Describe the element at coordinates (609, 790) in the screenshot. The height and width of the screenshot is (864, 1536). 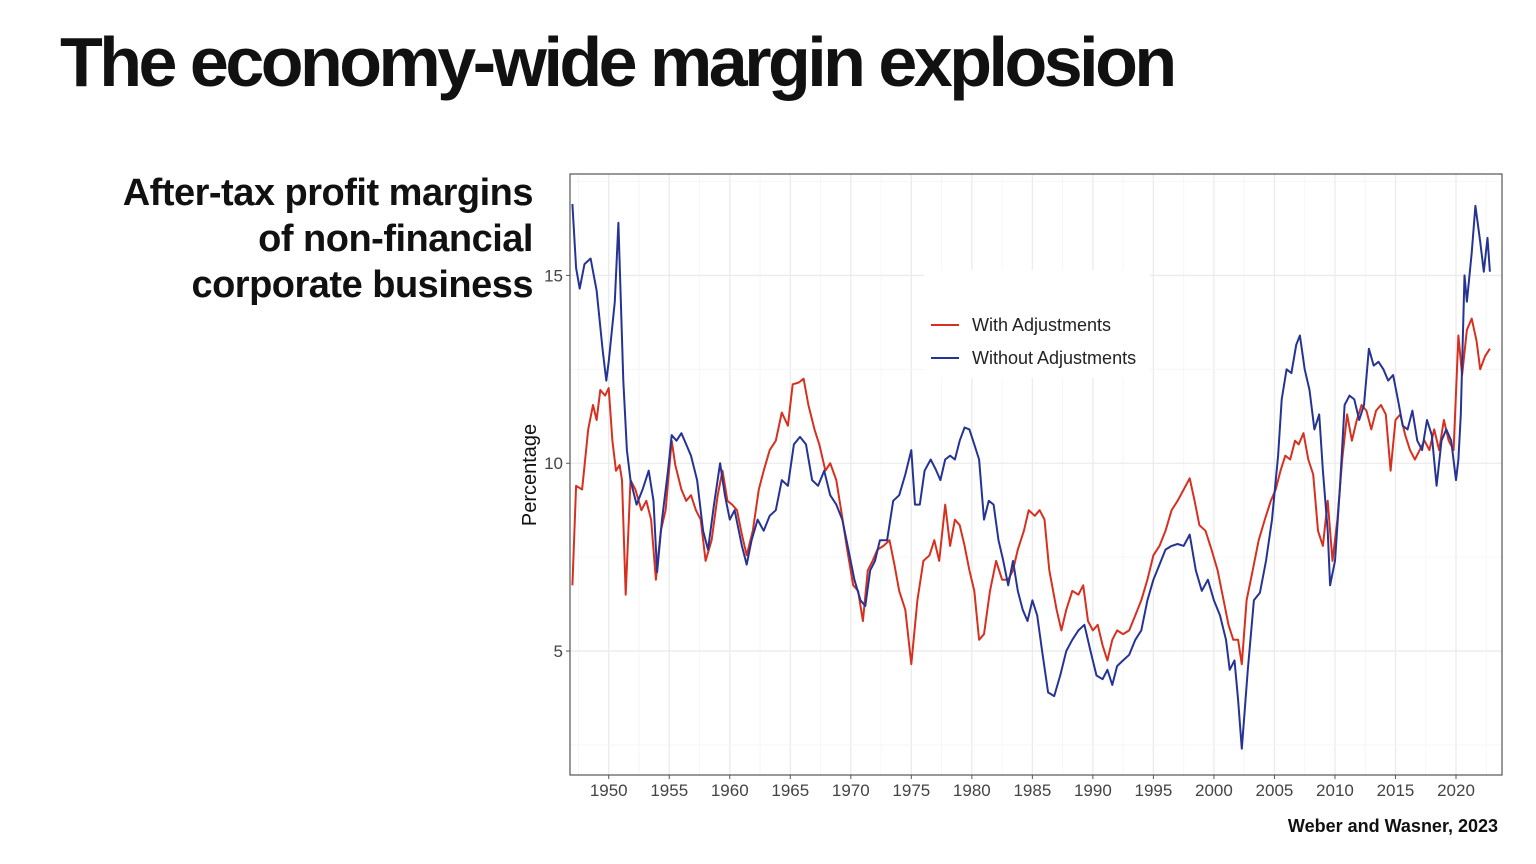
I see `x-tick-label: 1950` at that location.